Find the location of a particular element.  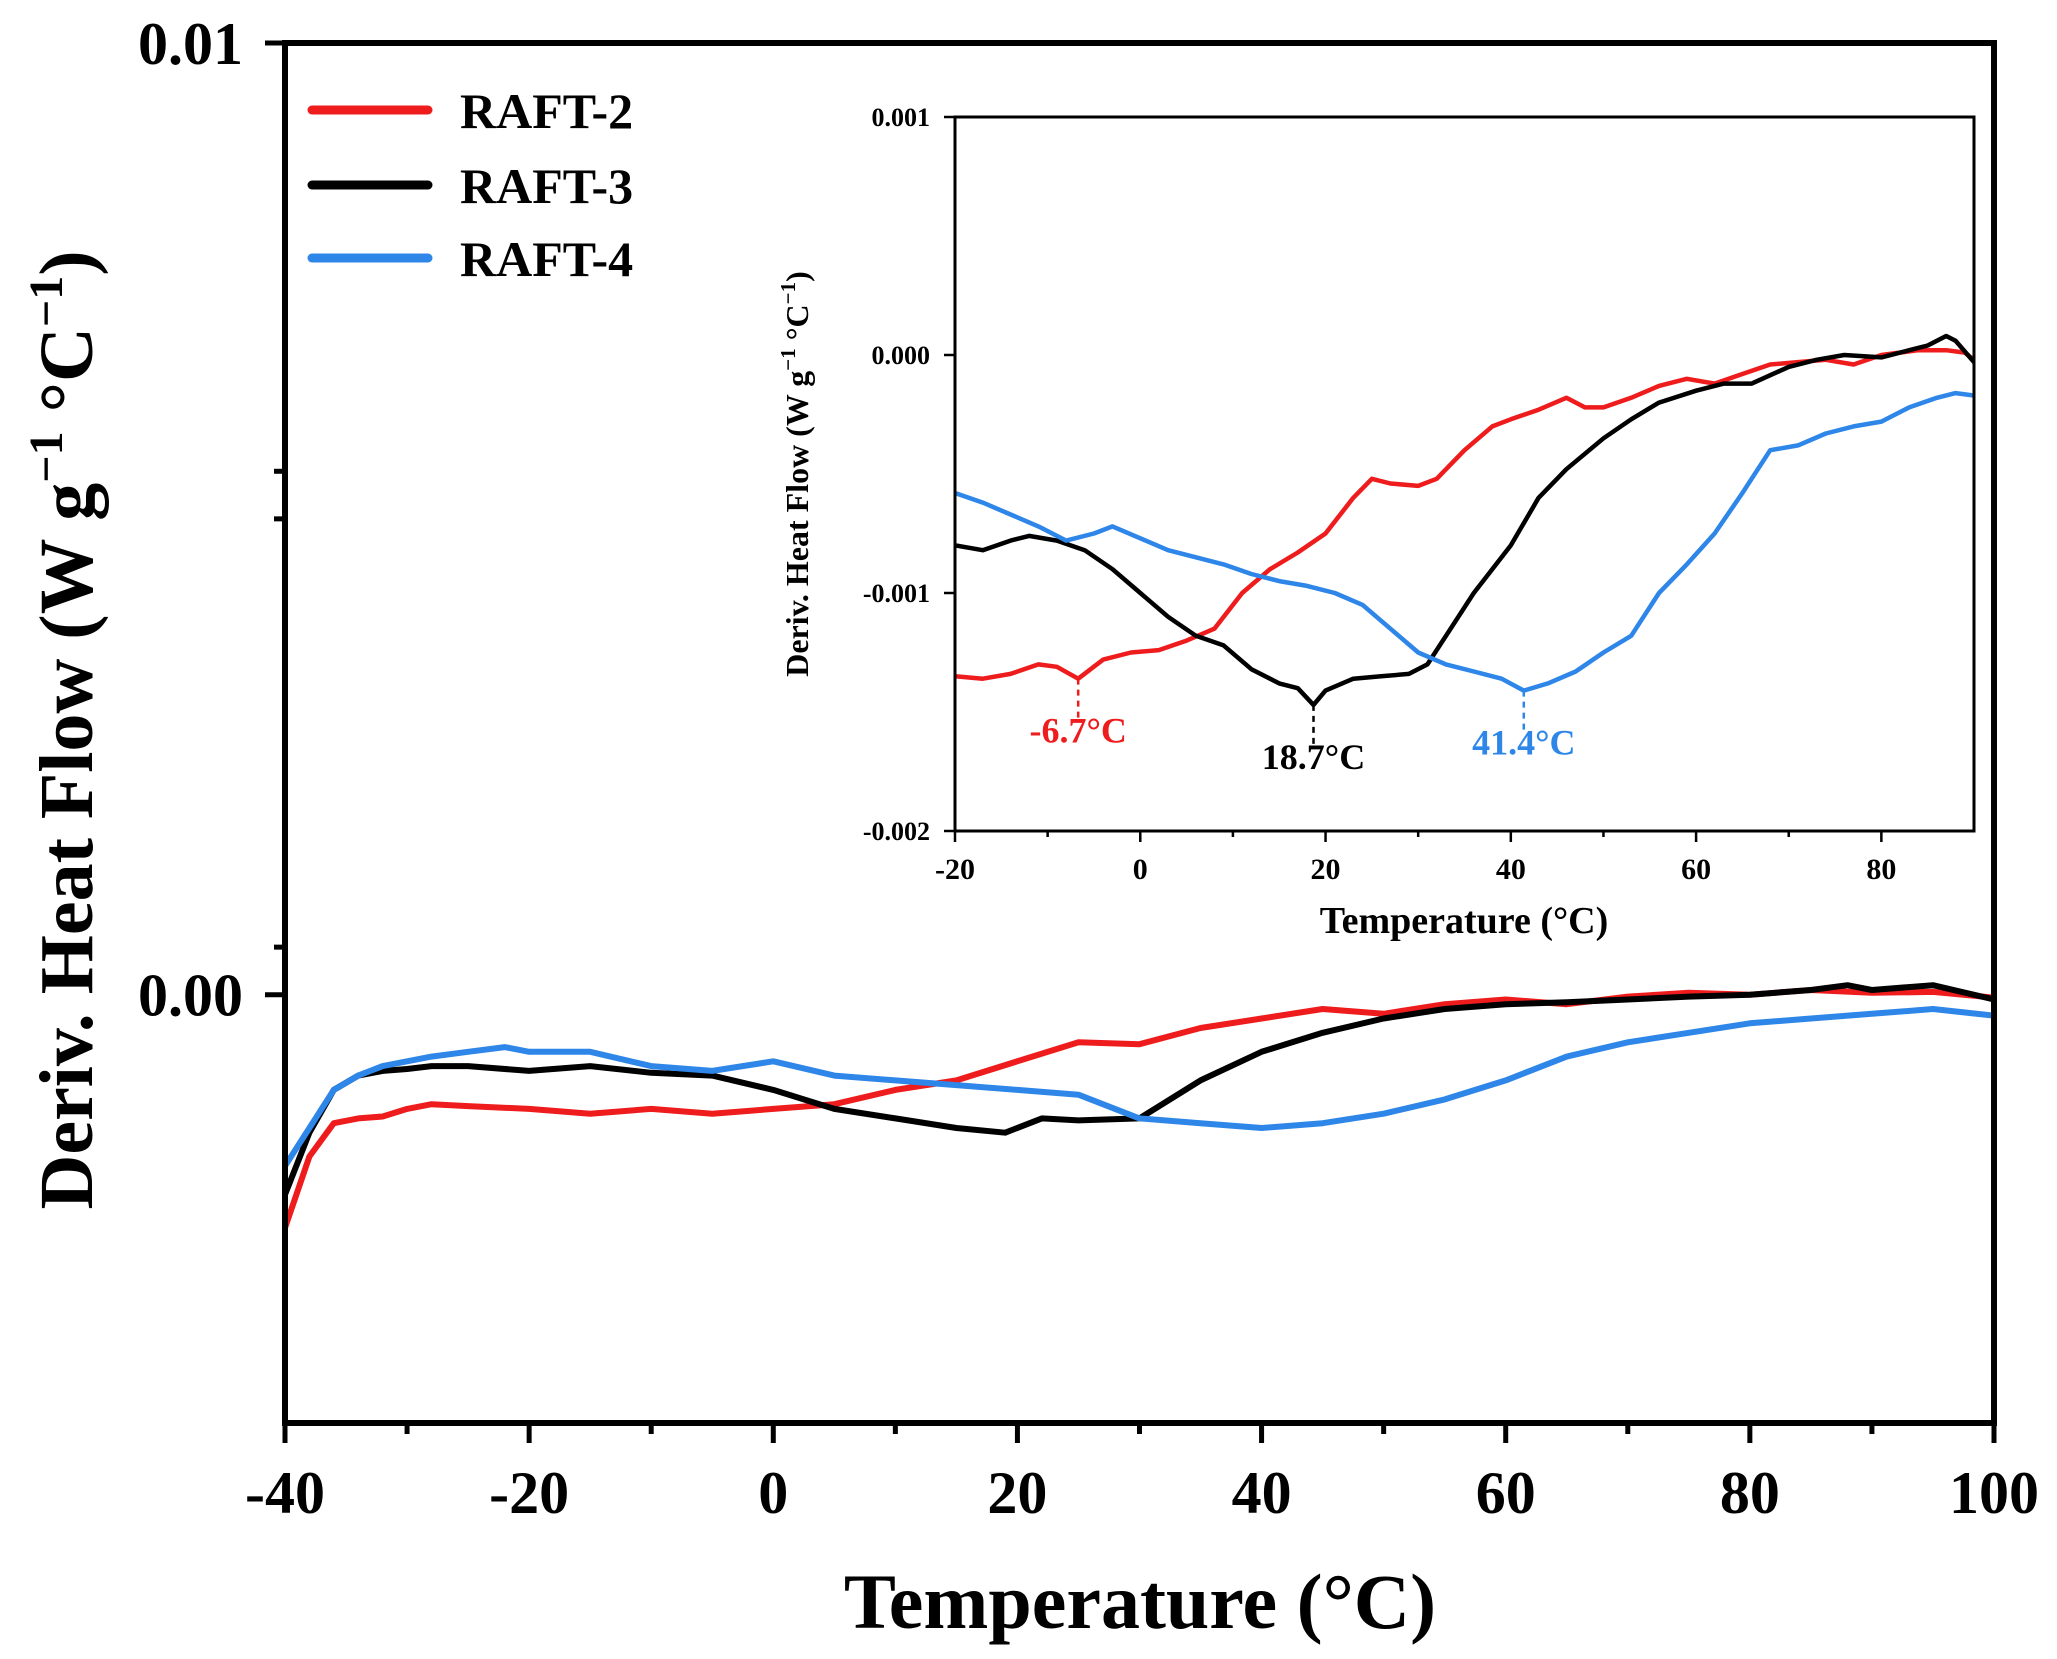

inset-x-tick-label: 20 is located at coordinates (1326, 869).